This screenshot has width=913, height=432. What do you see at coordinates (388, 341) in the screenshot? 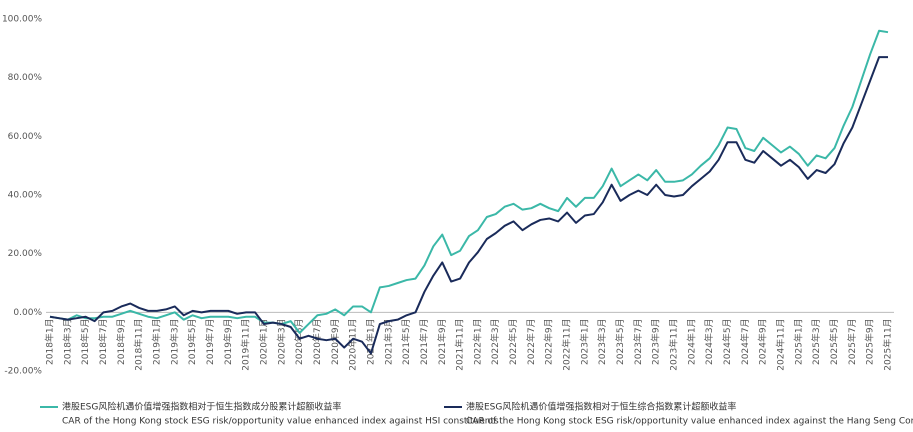
I see `x-tick-label: 2021年3月` at bounding box center [388, 341].